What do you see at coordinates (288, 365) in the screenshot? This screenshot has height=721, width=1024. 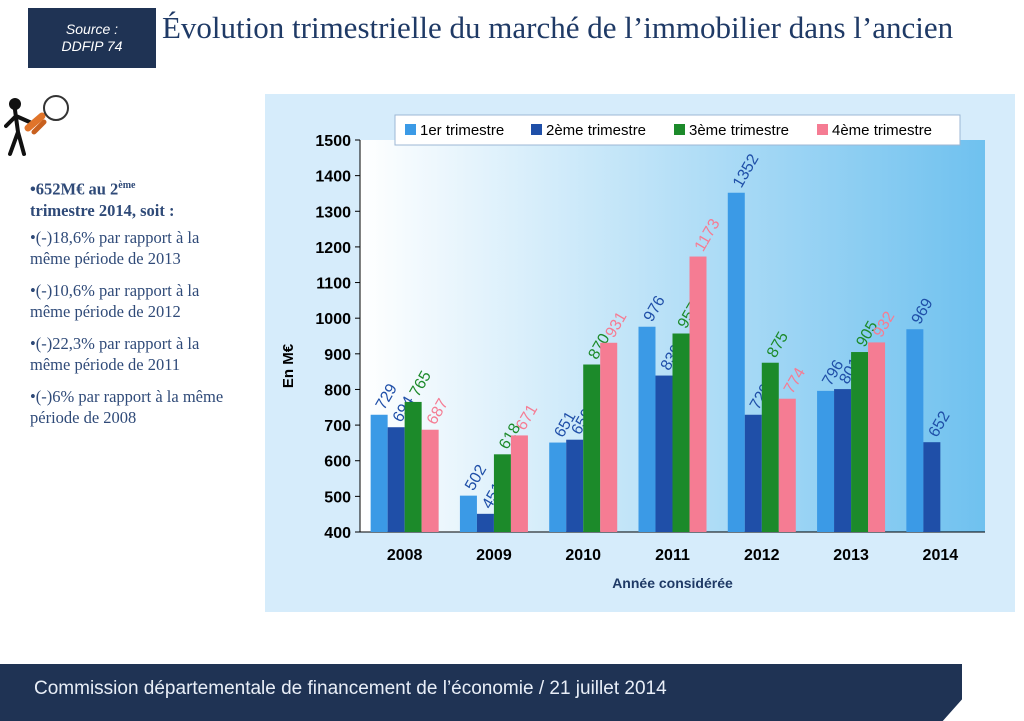 I see `y-axis-title: En M€` at bounding box center [288, 365].